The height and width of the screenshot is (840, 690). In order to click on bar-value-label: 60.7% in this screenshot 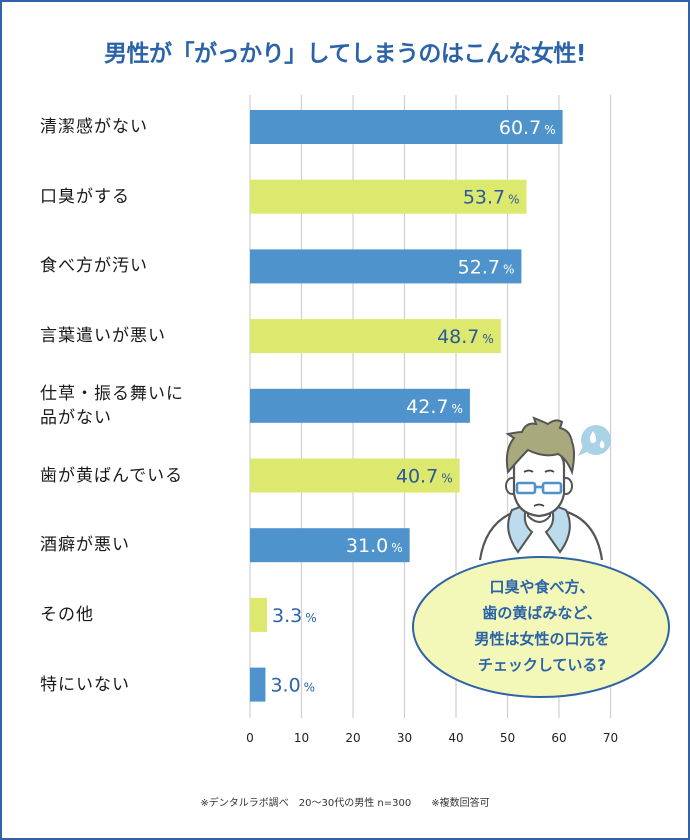, I will do `click(527, 128)`.